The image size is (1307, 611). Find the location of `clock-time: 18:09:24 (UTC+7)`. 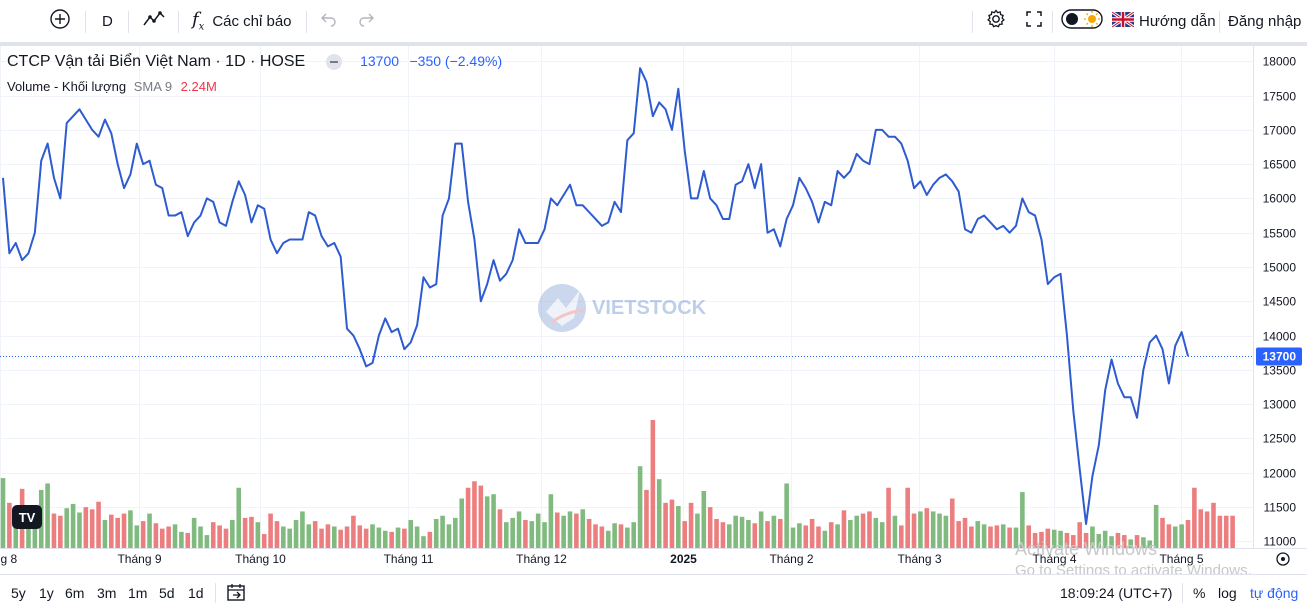

clock-time: 18:09:24 (UTC+7) is located at coordinates (1116, 593).